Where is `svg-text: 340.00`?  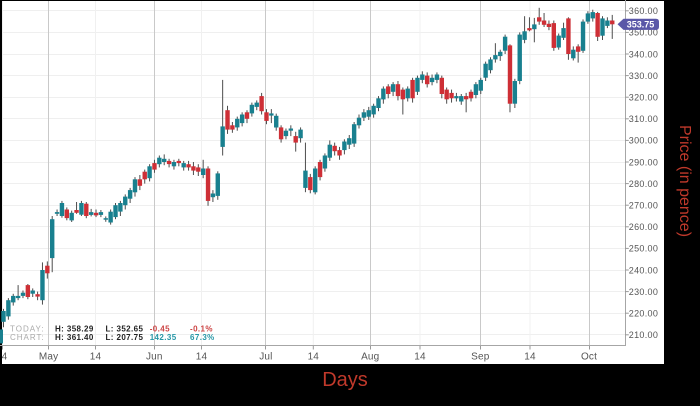
svg-text: 340.00 is located at coordinates (643, 54).